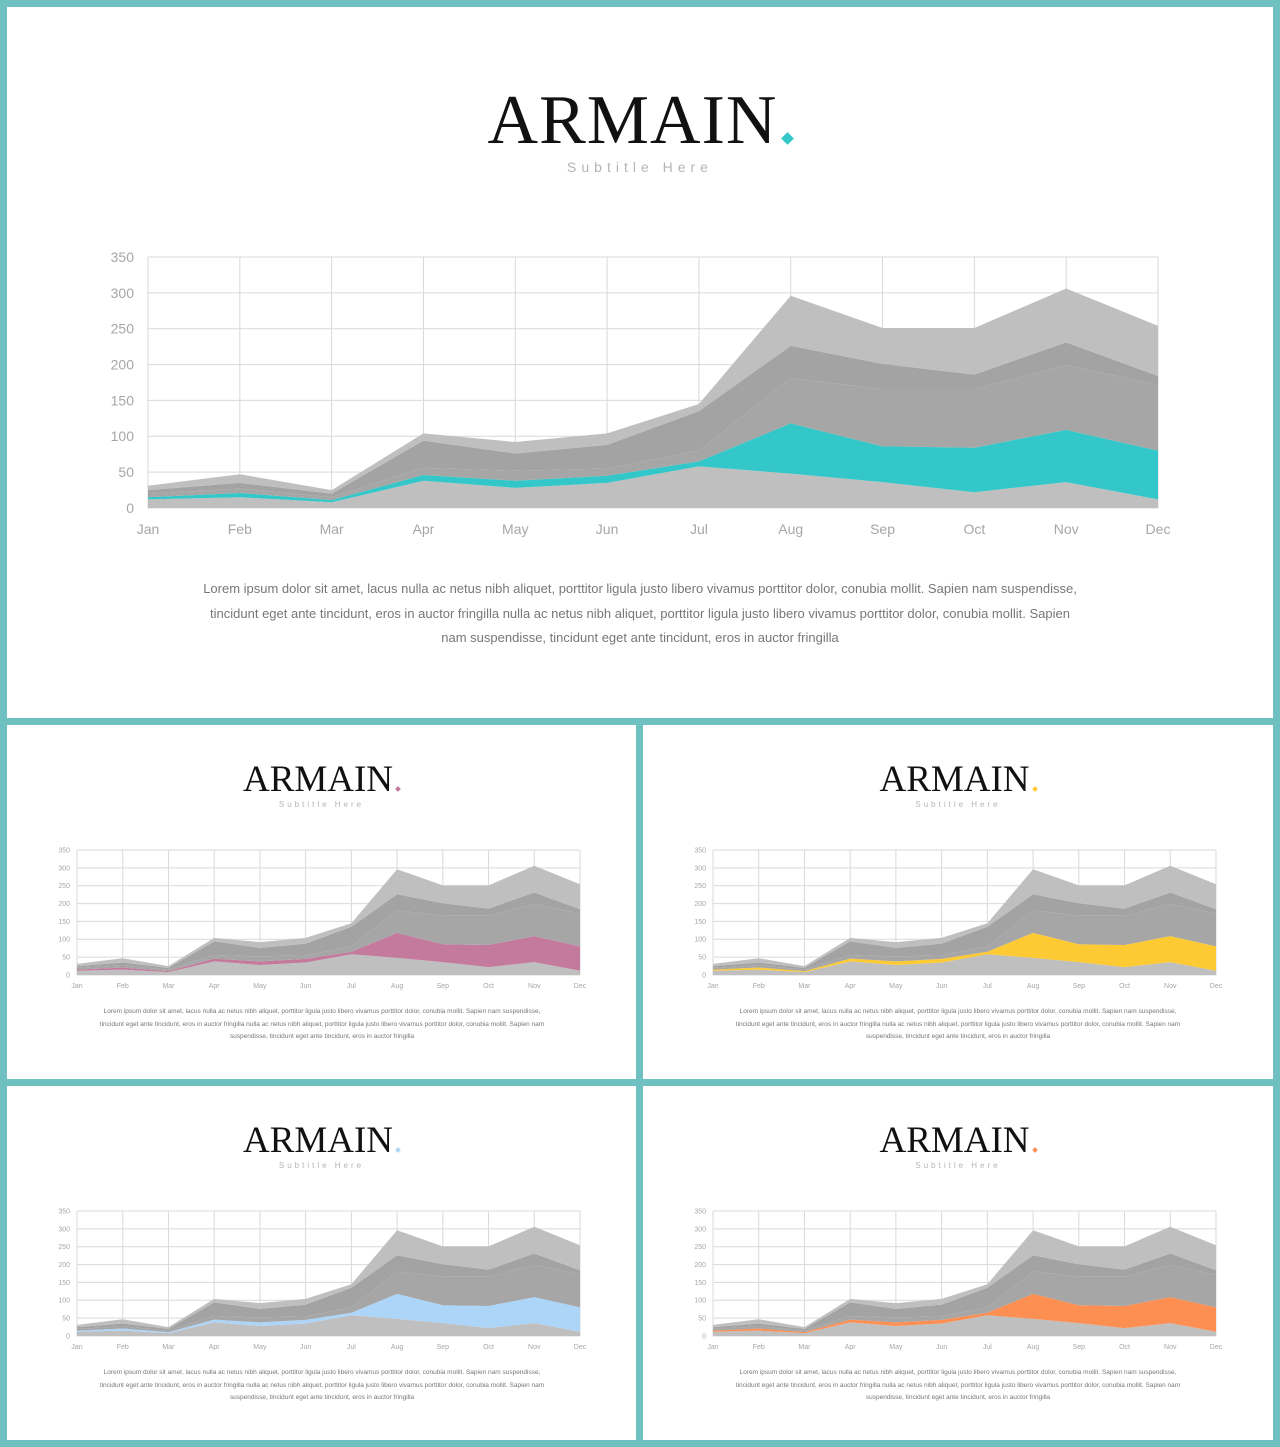  I want to click on y-tick-label: 200, so click(123, 364).